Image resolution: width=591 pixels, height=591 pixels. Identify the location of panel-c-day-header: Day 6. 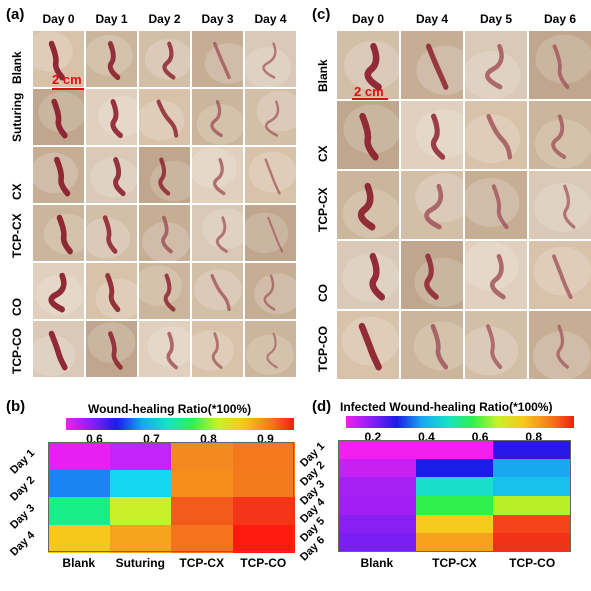
(560, 19).